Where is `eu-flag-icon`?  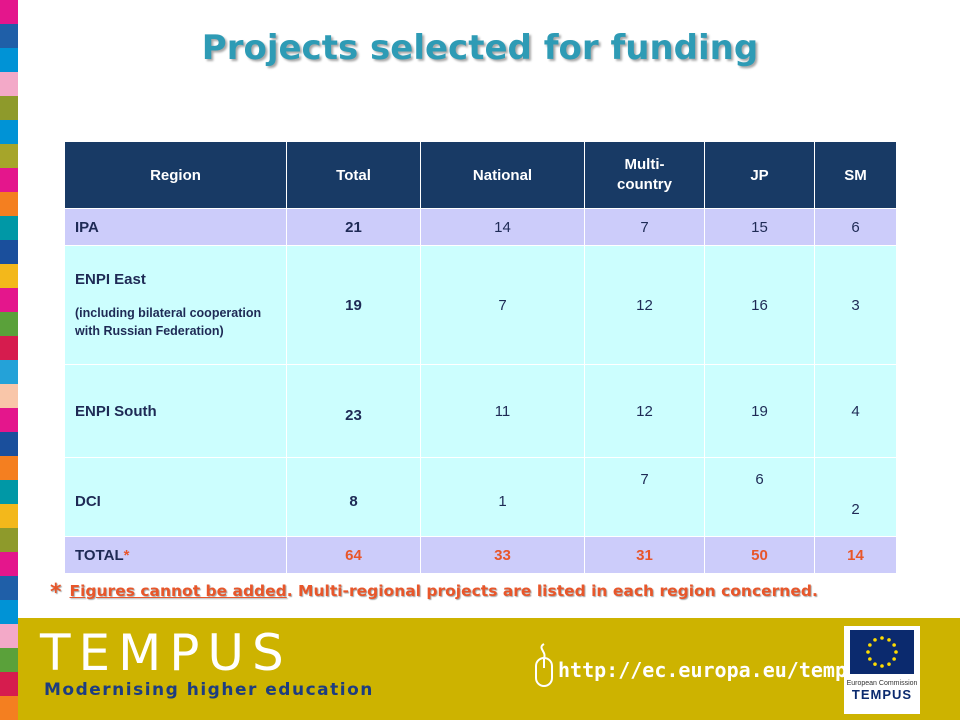 eu-flag-icon is located at coordinates (882, 652).